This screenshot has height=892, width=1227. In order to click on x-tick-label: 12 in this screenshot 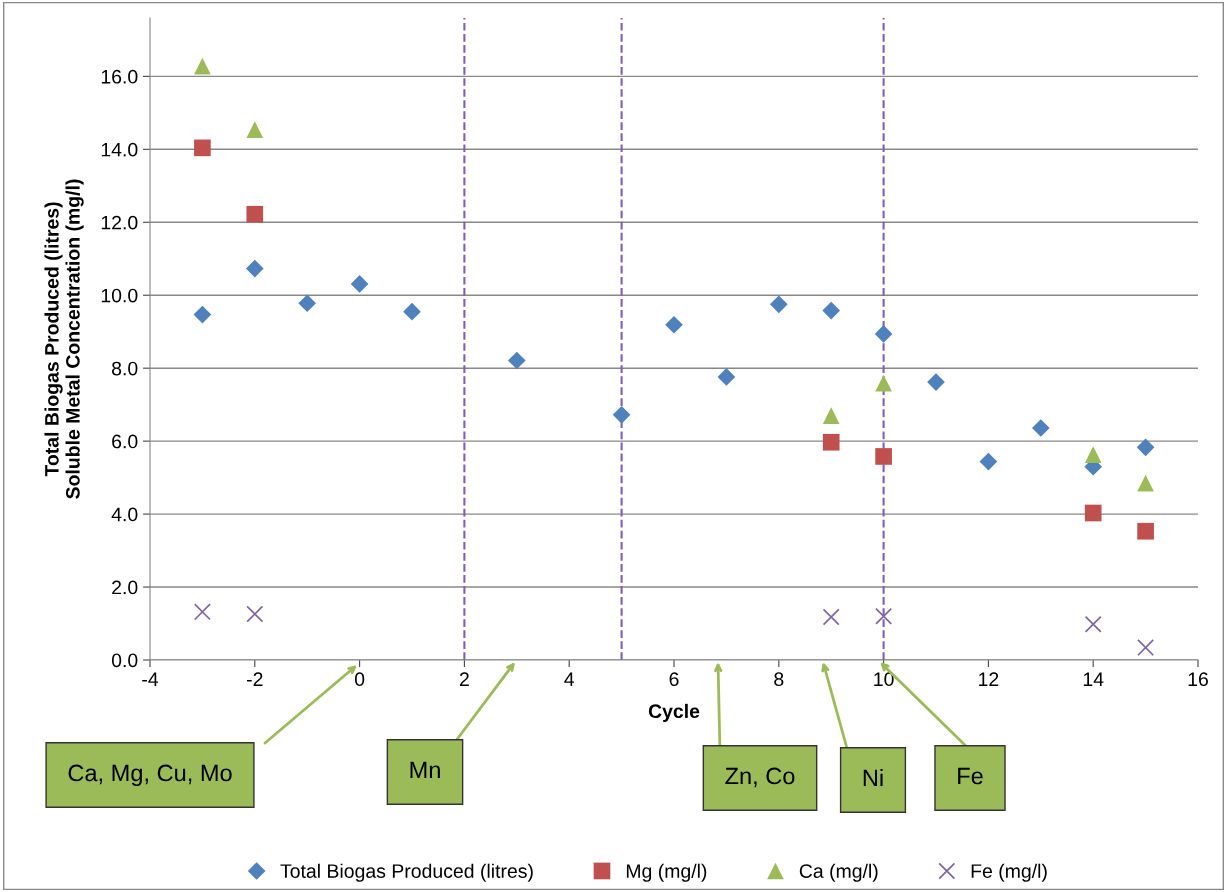, I will do `click(989, 679)`.